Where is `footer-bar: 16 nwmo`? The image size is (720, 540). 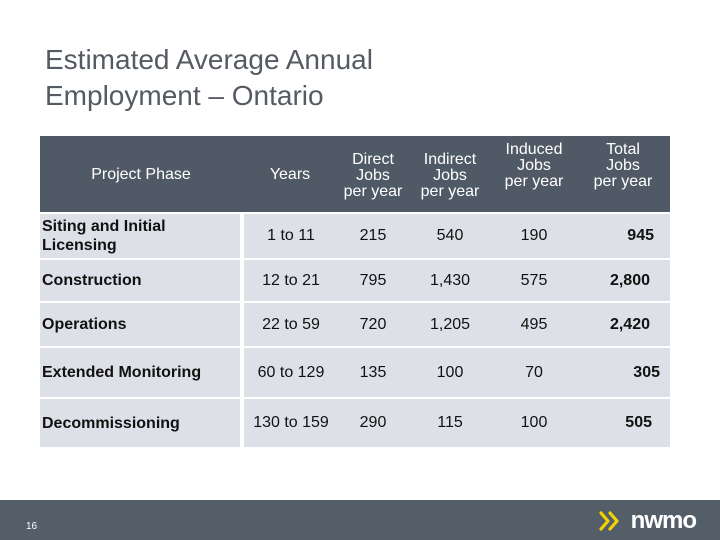
footer-bar: 16 nwmo is located at coordinates (360, 520).